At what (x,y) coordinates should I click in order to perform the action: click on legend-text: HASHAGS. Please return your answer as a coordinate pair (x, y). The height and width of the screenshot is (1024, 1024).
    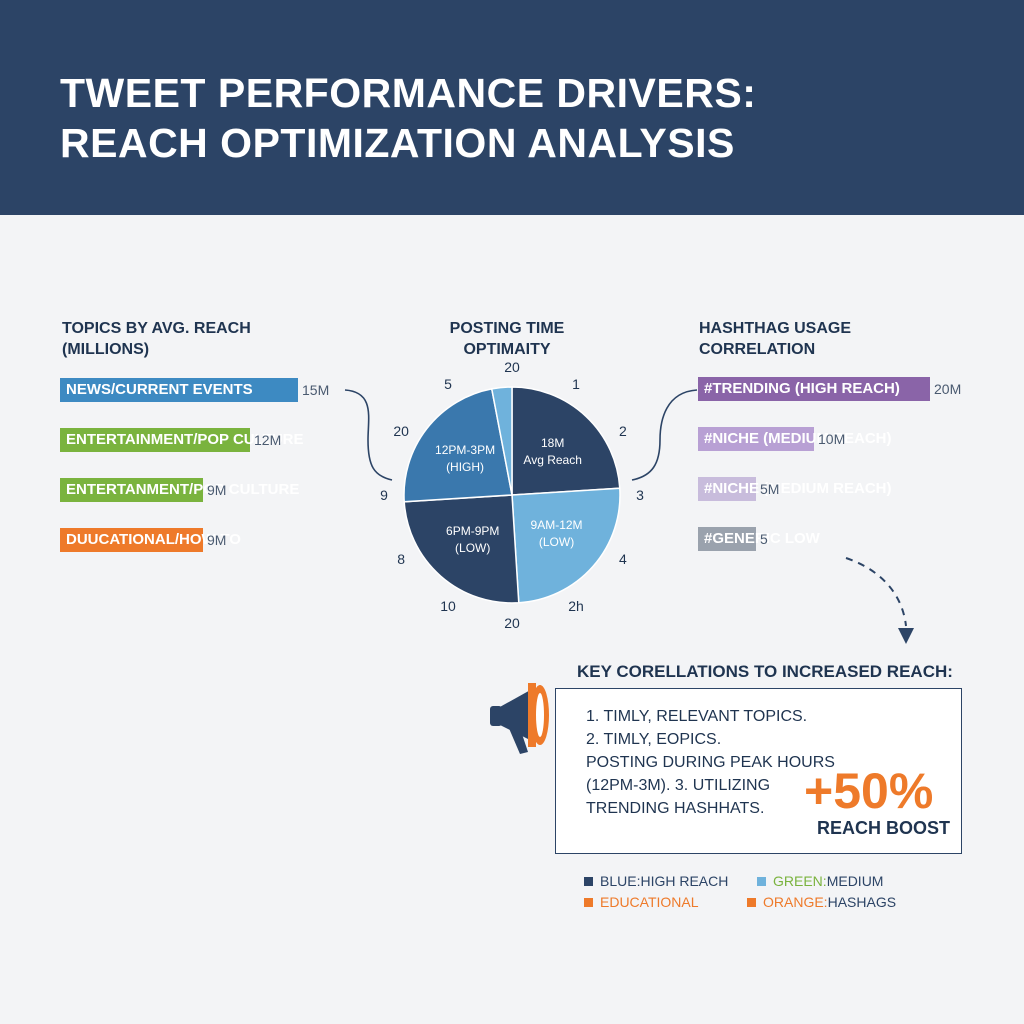
    Looking at the image, I should click on (862, 902).